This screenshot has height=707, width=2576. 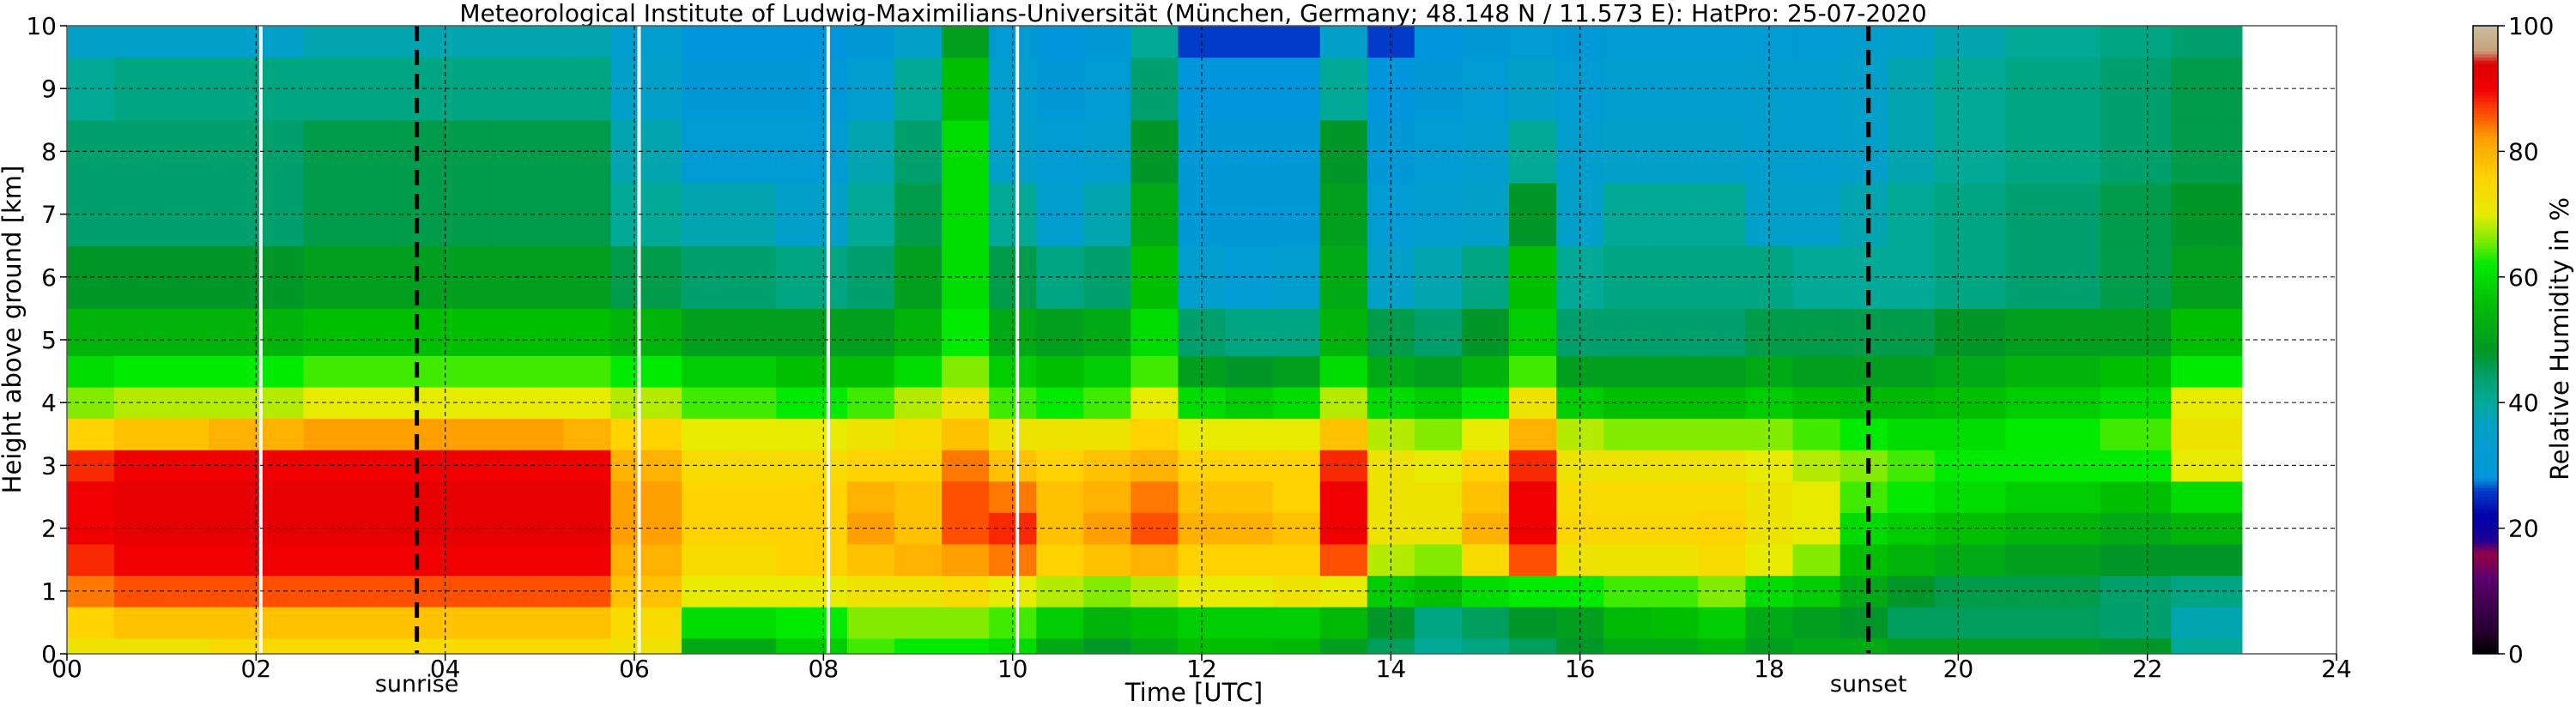 What do you see at coordinates (1193, 692) in the screenshot?
I see `x-axis-label: Time [UTC]` at bounding box center [1193, 692].